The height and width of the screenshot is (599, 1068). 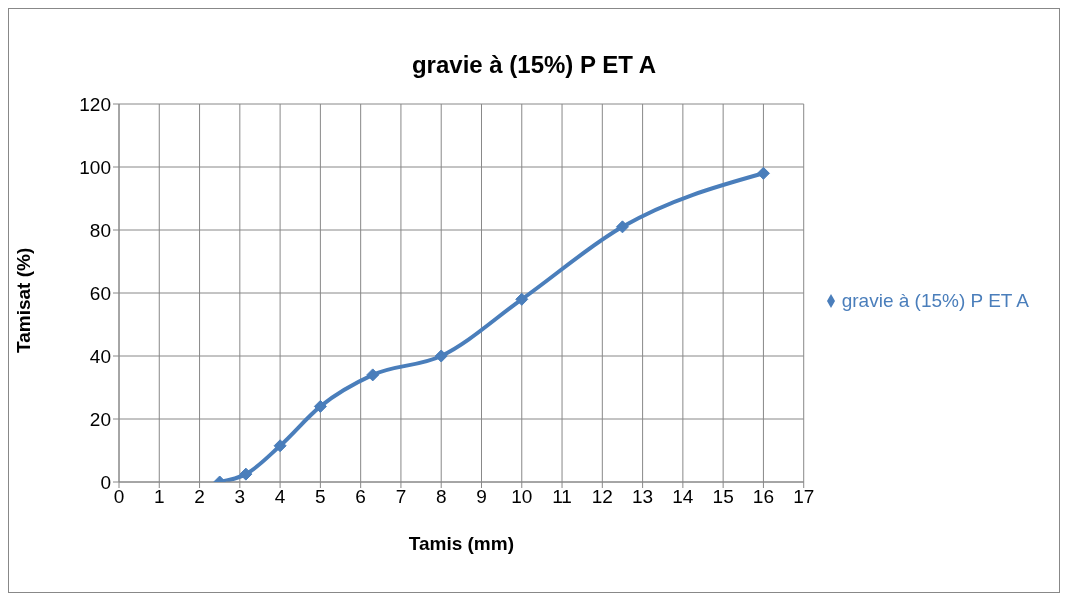 What do you see at coordinates (100, 356) in the screenshot?
I see `y-tick-label: 40` at bounding box center [100, 356].